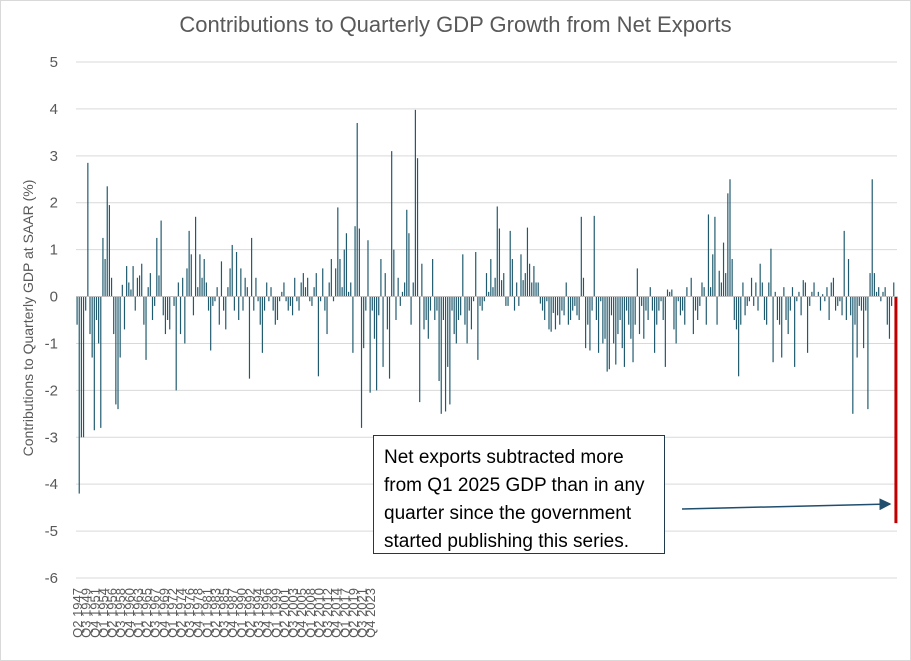 The height and width of the screenshot is (661, 911). What do you see at coordinates (146, 613) in the screenshot?
I see `x-tick-label: Q2 1965` at bounding box center [146, 613].